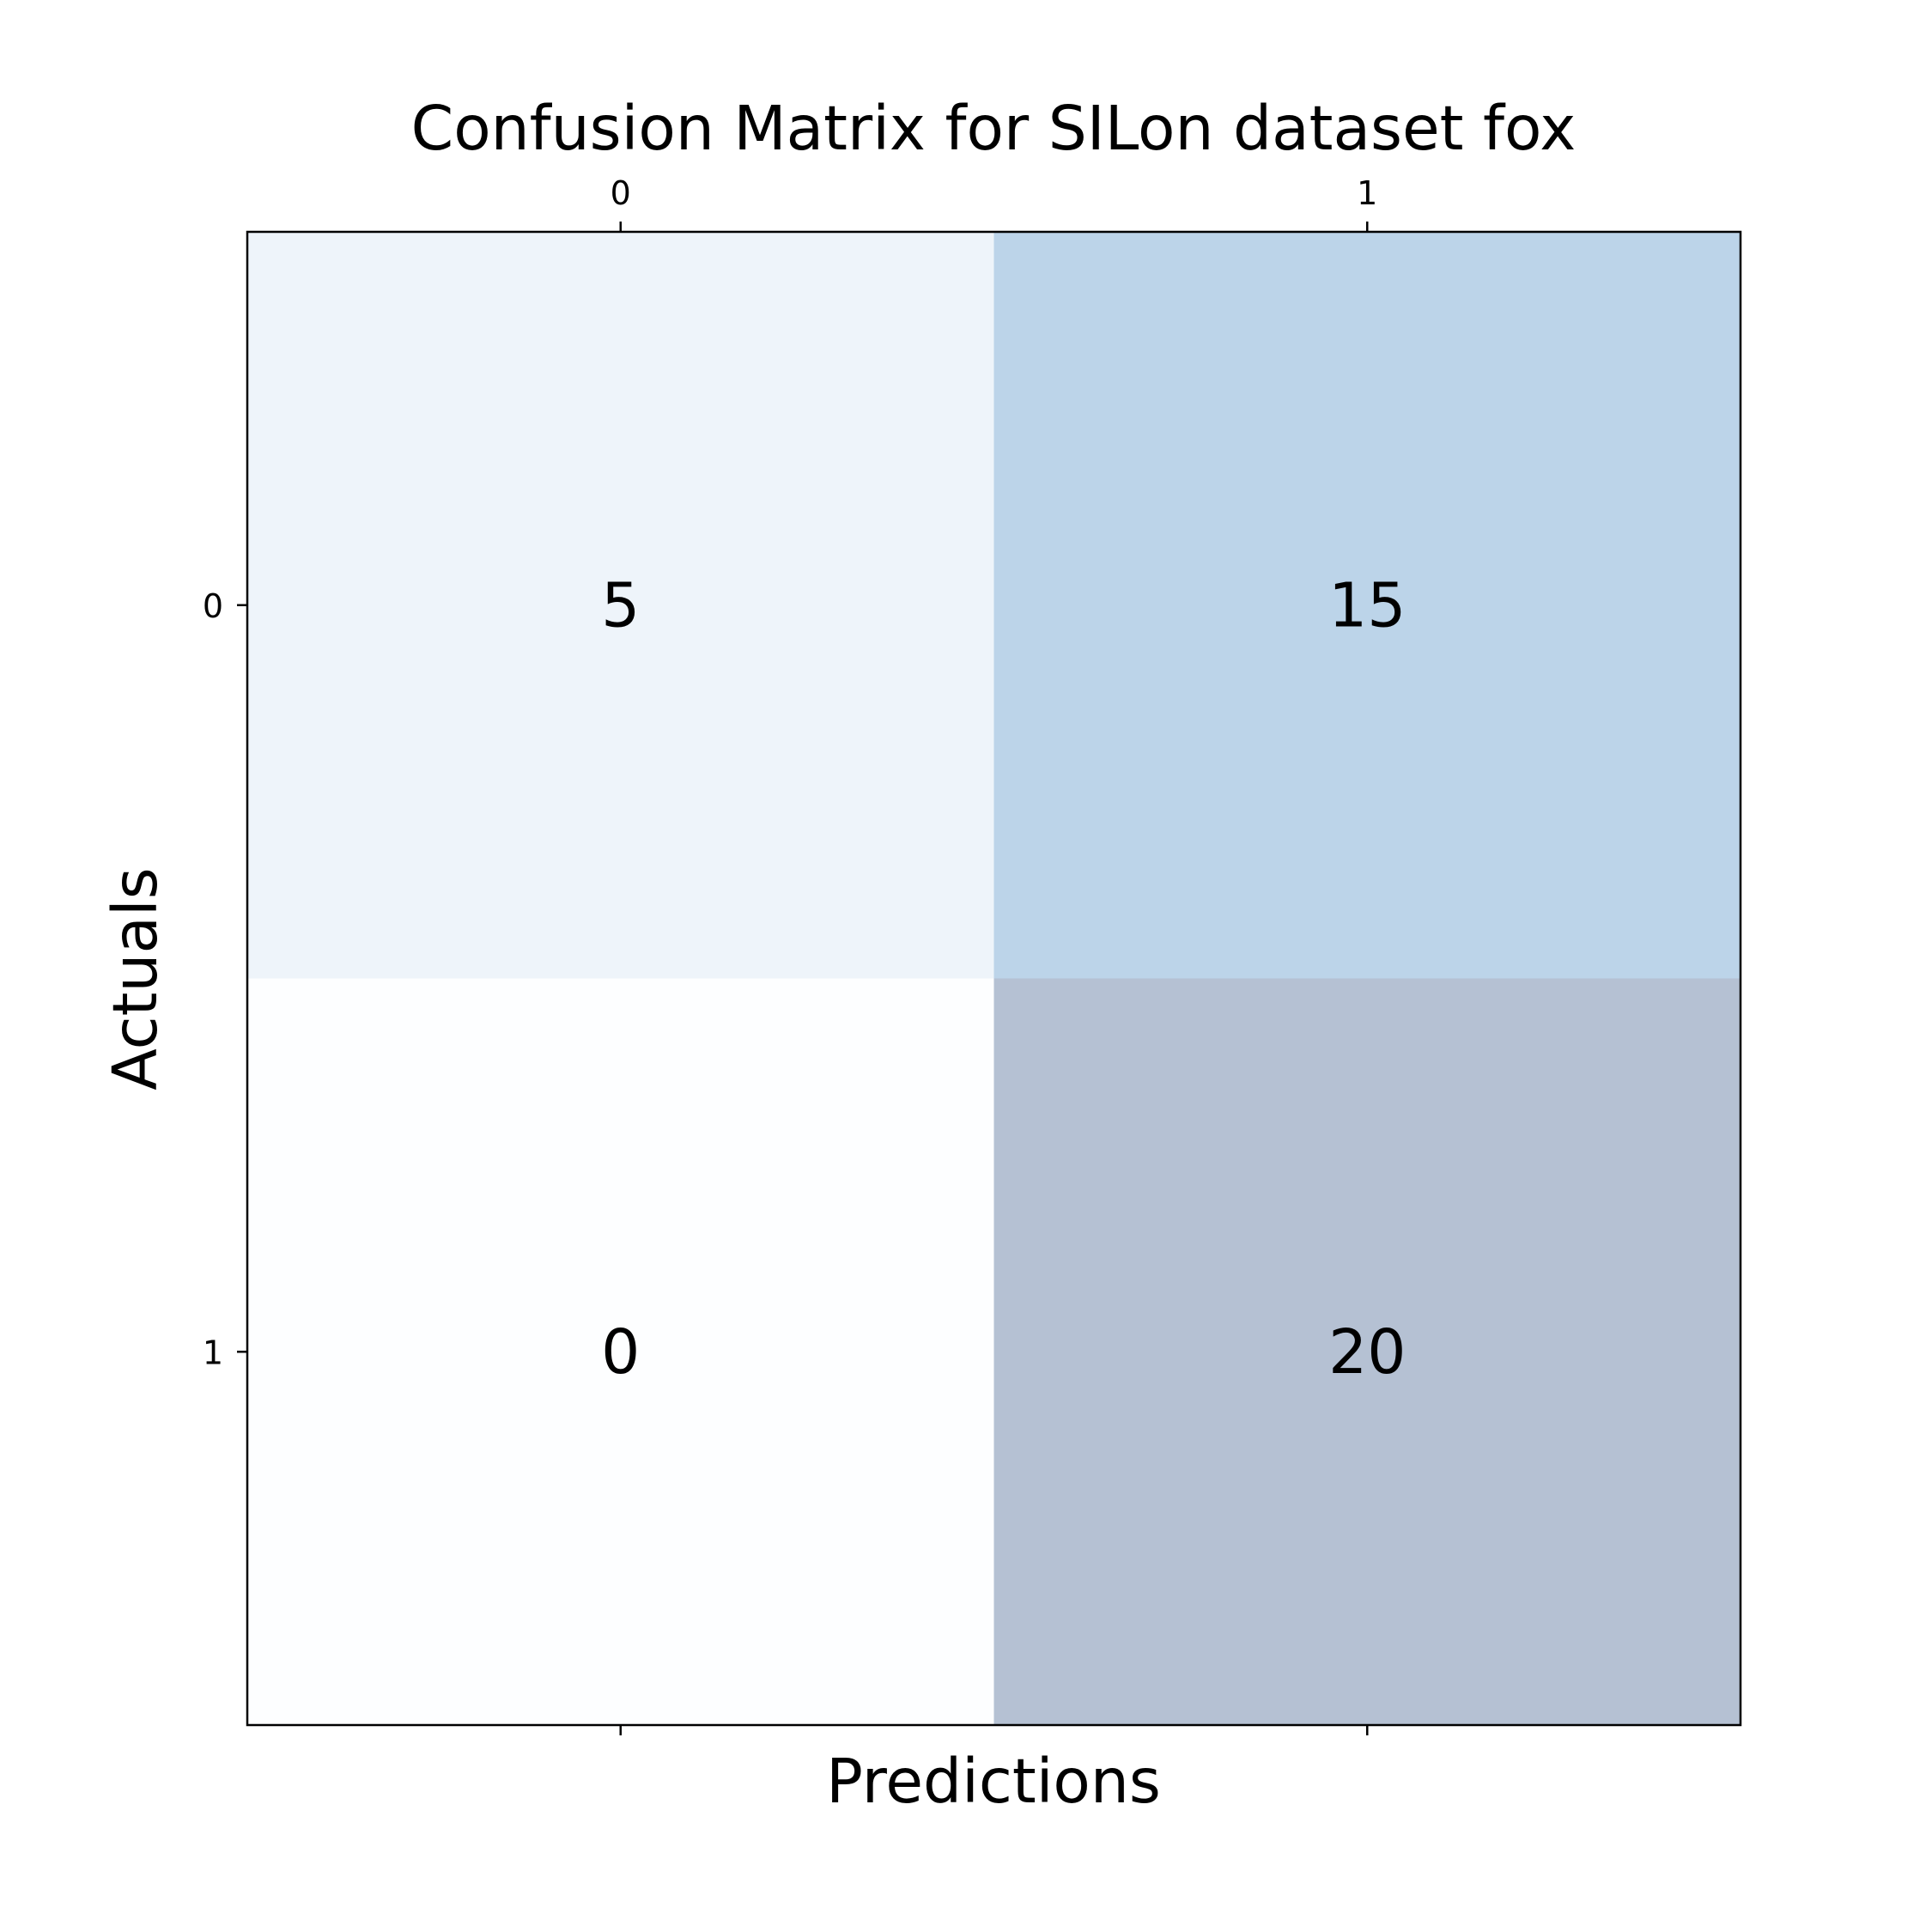 The image size is (1932, 1932). I want to click on x-tick-label-1: 1, so click(1367, 193).